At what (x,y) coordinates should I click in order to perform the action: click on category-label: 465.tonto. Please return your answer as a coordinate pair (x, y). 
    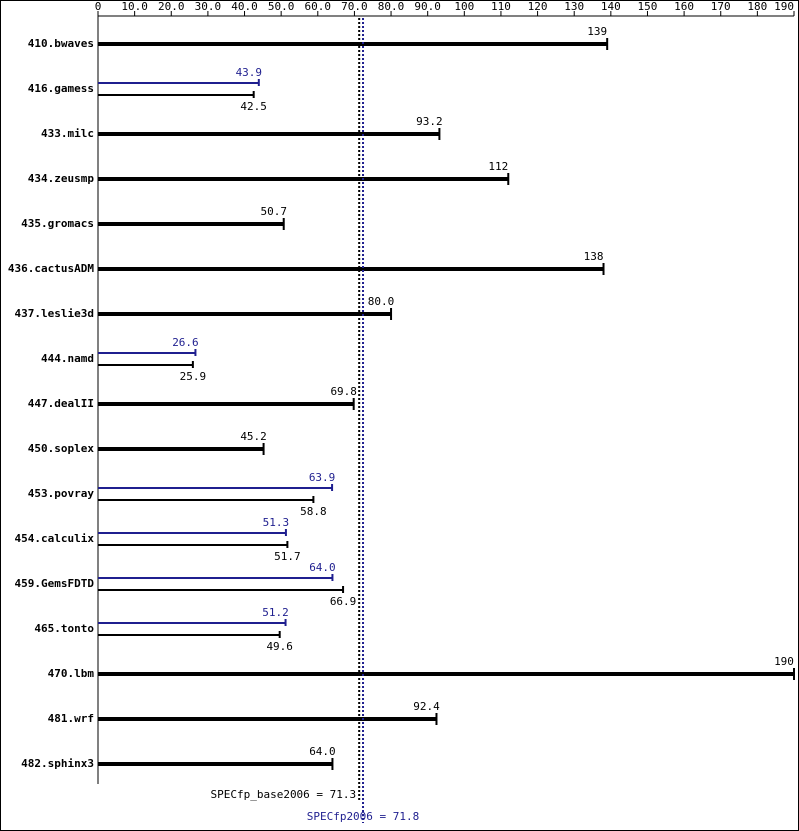
    Looking at the image, I should click on (64, 628).